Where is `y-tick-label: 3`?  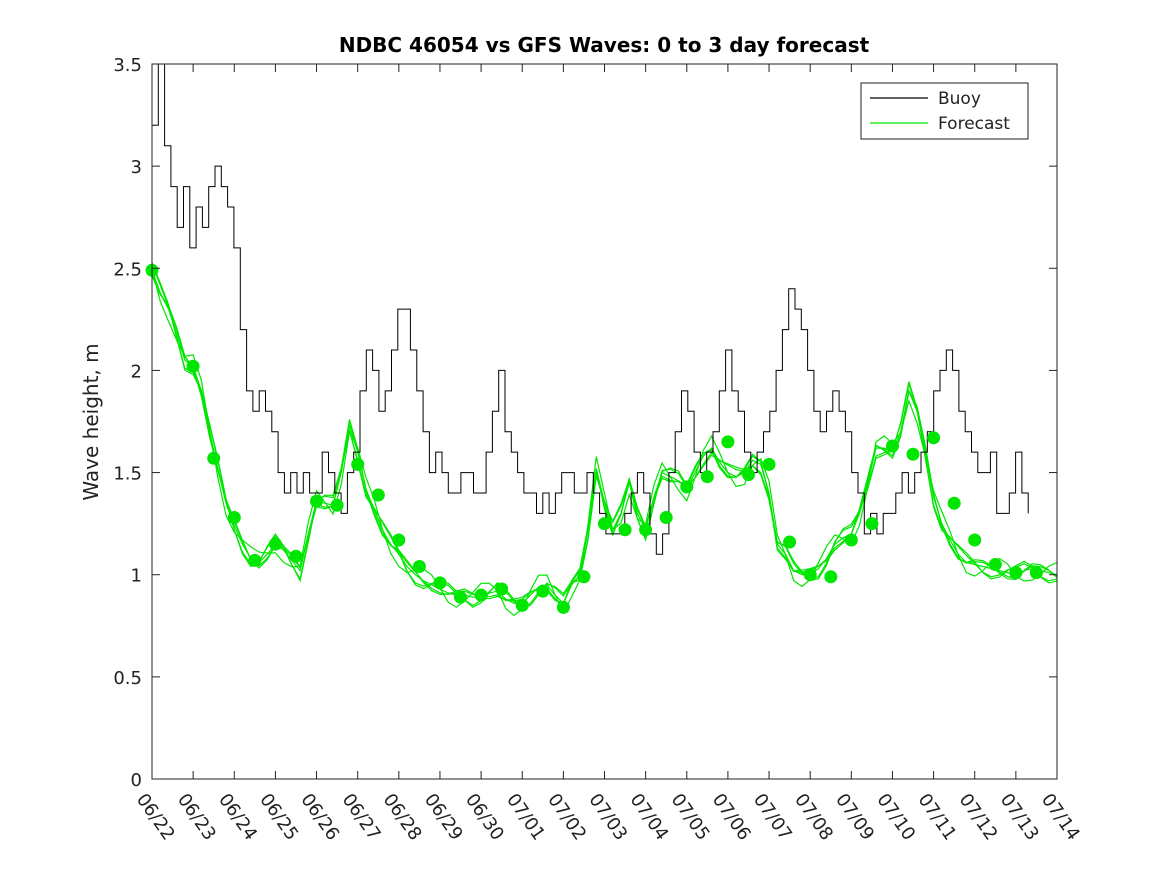
y-tick-label: 3 is located at coordinates (136, 167).